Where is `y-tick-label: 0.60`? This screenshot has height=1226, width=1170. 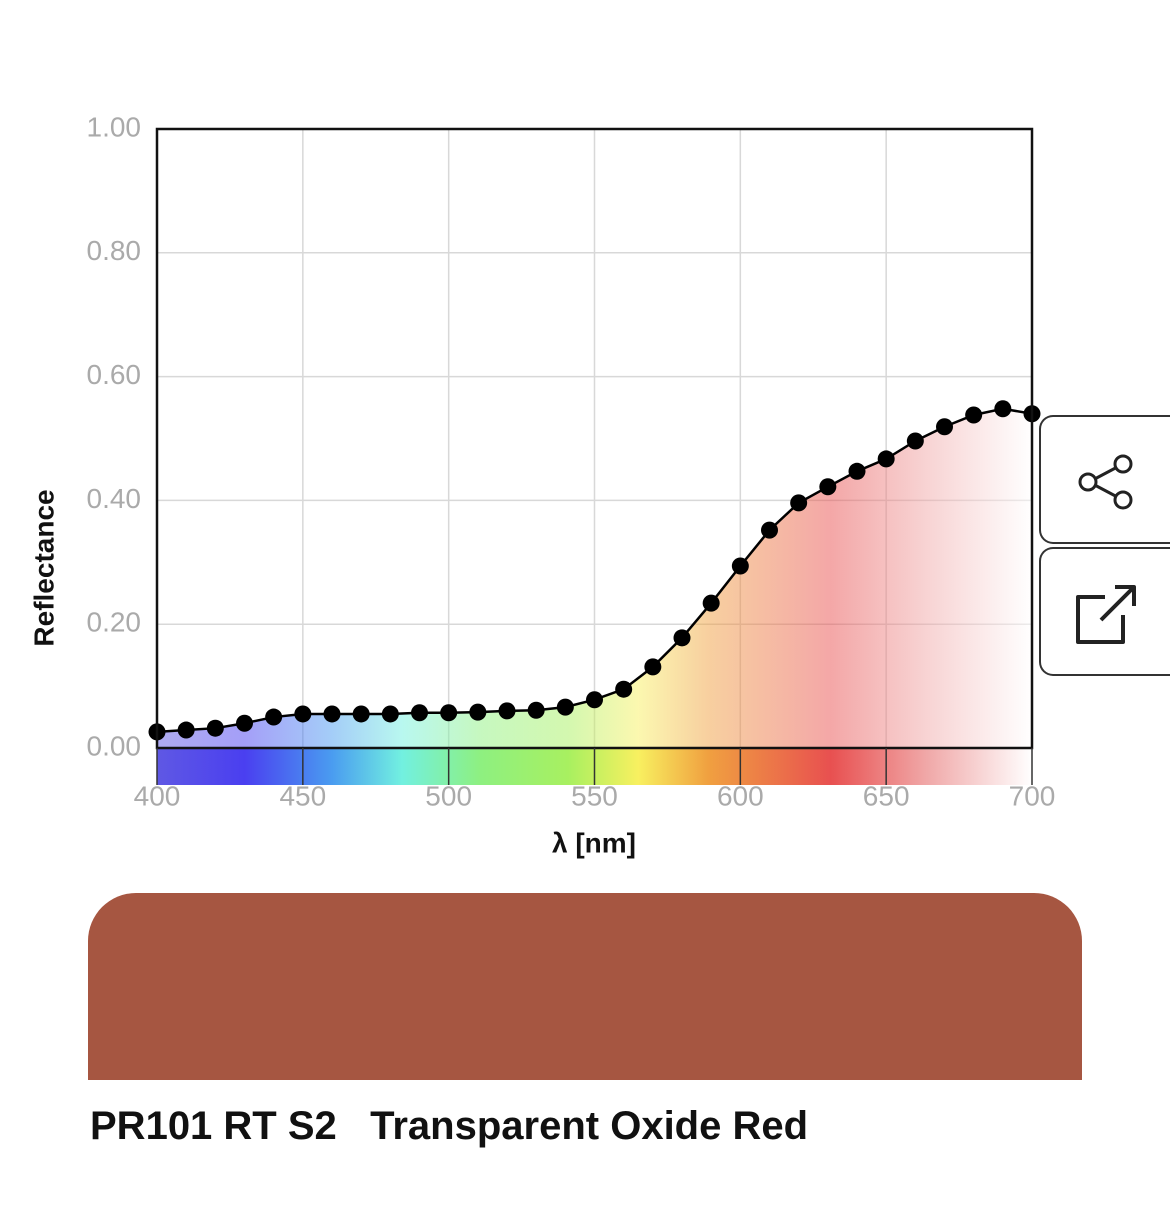
y-tick-label: 0.60 is located at coordinates (114, 374).